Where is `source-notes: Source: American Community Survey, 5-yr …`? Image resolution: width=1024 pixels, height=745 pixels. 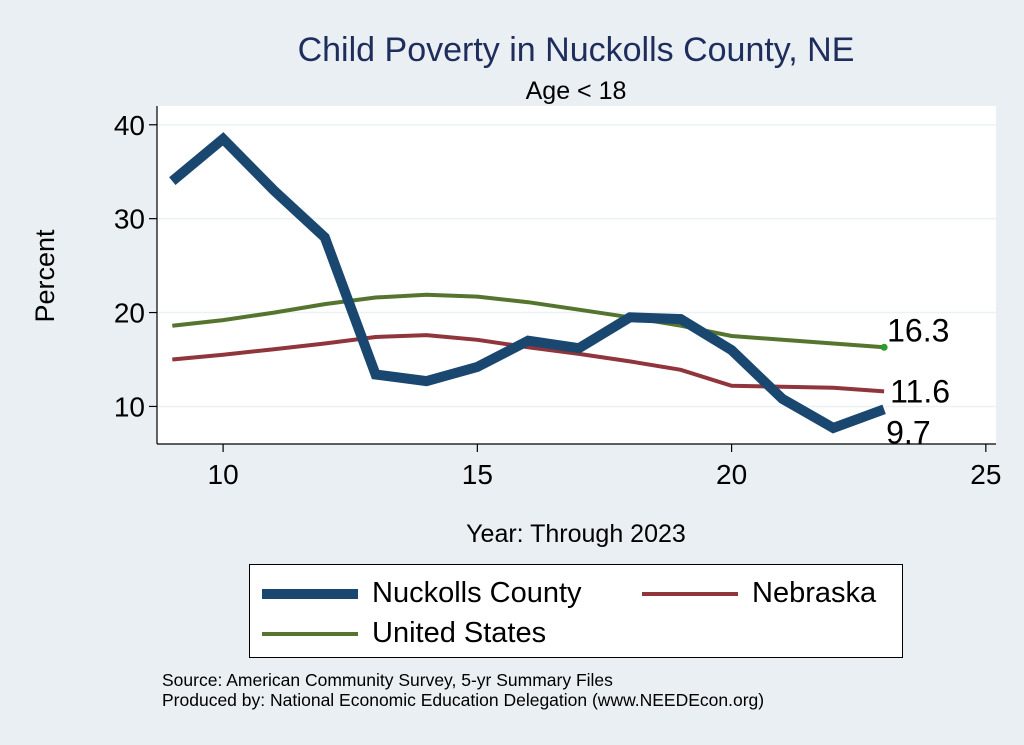
source-notes: Source: American Community Survey, 5-yr … is located at coordinates (463, 690).